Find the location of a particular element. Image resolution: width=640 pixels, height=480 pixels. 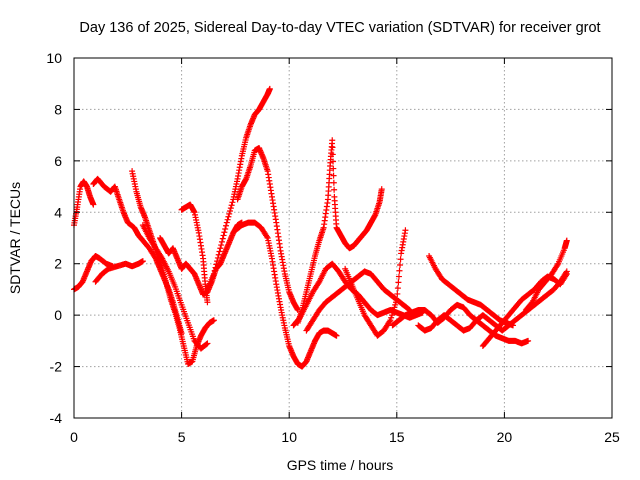

y-tick-label: 10 is located at coordinates (54, 58).